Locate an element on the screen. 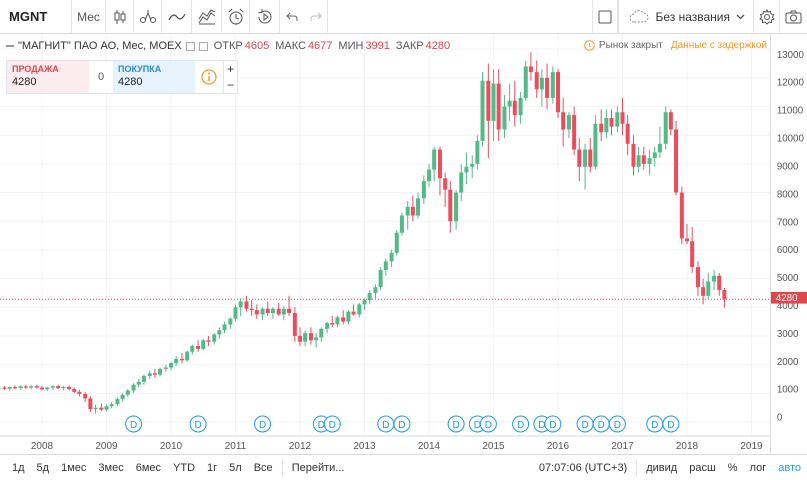 This screenshot has width=807, height=480. range-button: 1д is located at coordinates (18, 467).